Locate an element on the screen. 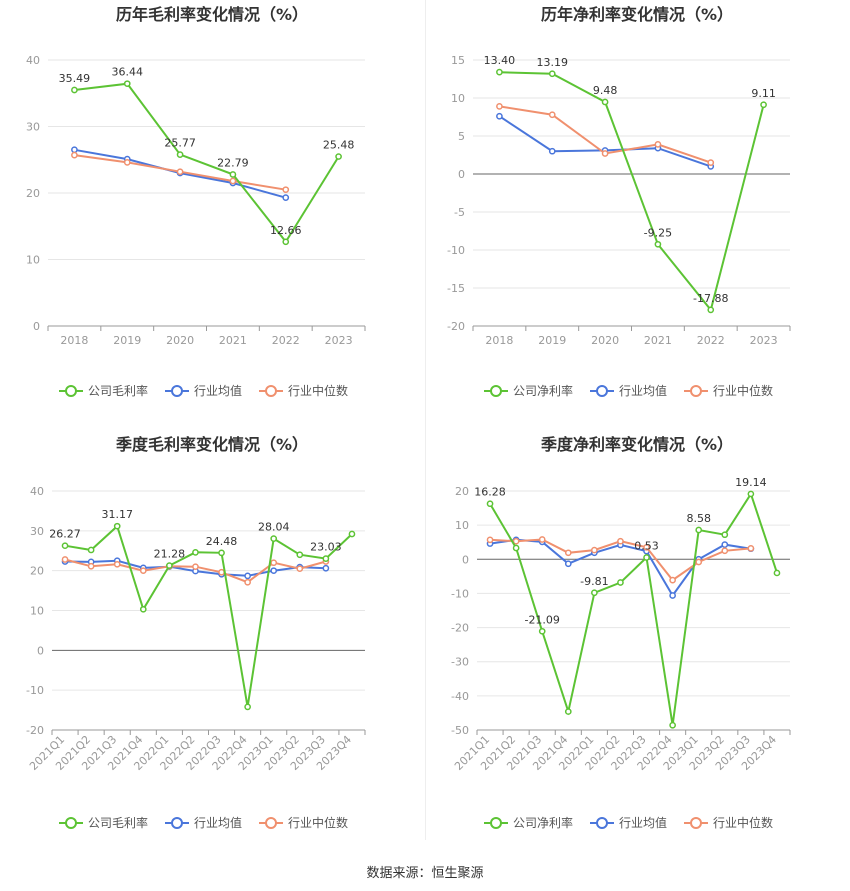  data-label: 22.79 is located at coordinates (233, 162).